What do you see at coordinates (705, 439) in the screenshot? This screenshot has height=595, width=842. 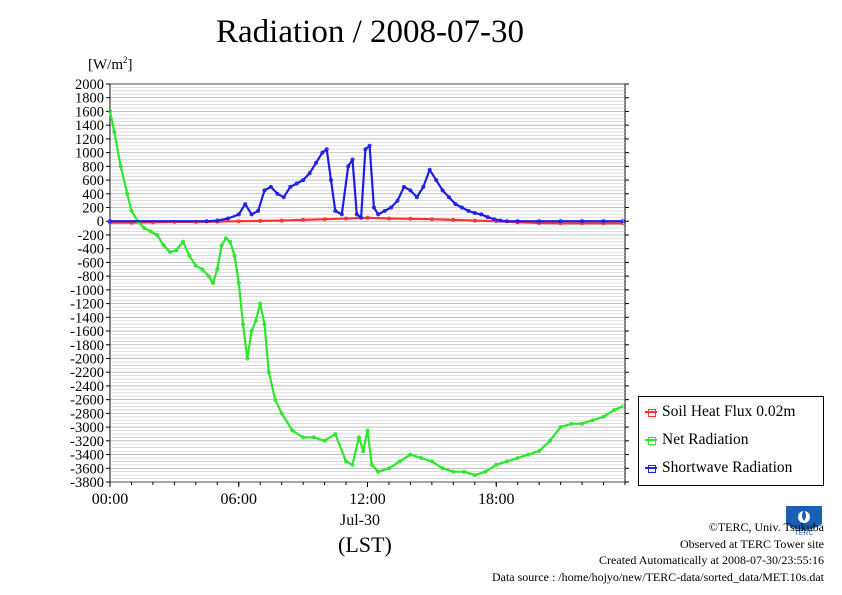 I see `legend-label: Net Radiation` at bounding box center [705, 439].